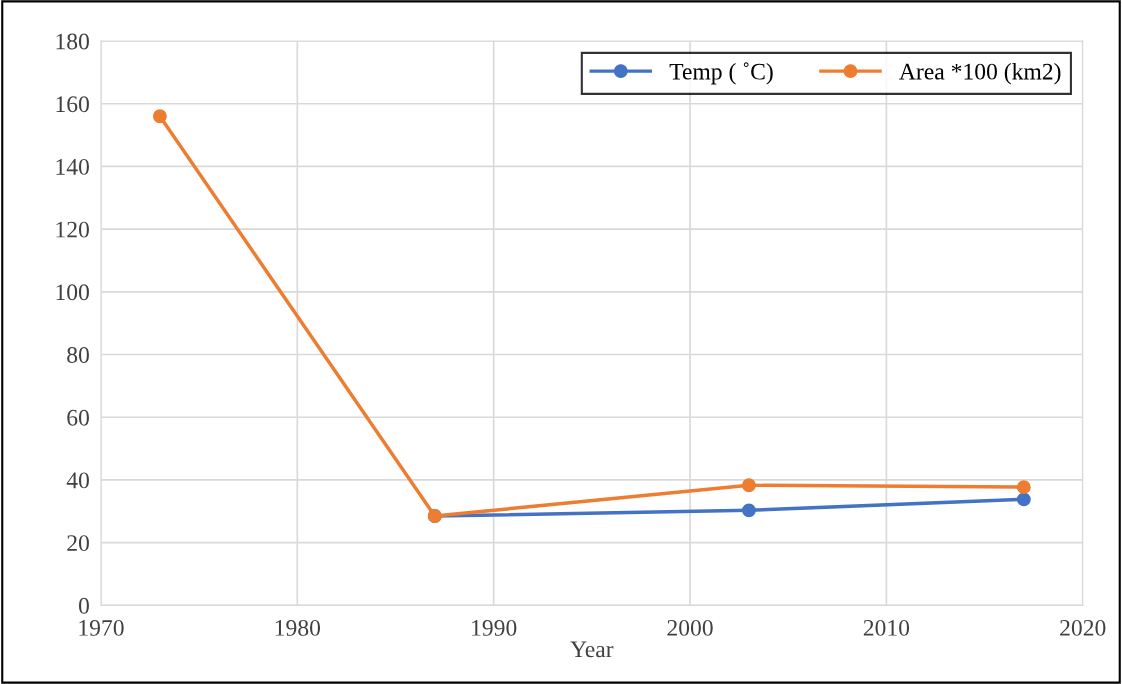 Image resolution: width=1122 pixels, height=684 pixels. What do you see at coordinates (298, 627) in the screenshot?
I see `x-tick-label: 1980` at bounding box center [298, 627].